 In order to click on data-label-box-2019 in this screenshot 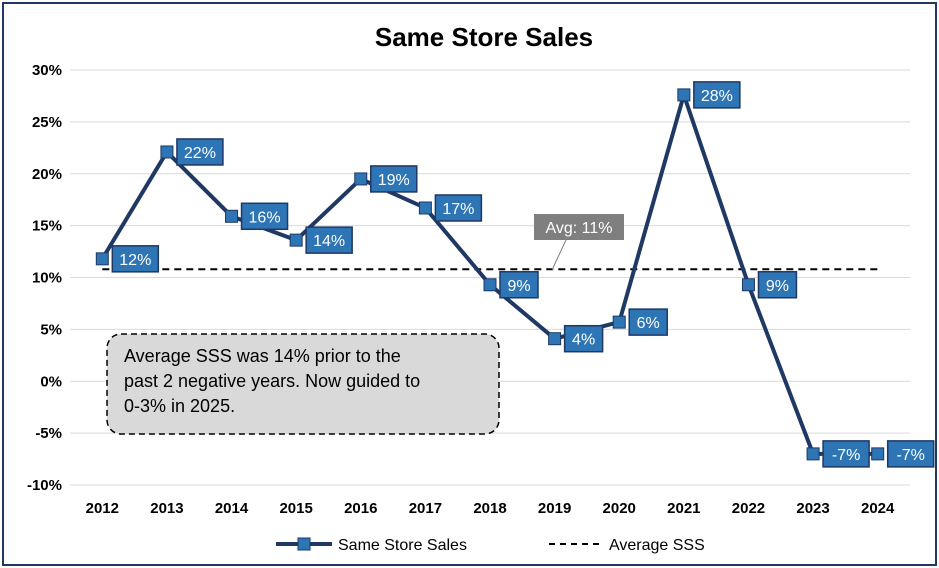, I will do `click(583, 338)`.